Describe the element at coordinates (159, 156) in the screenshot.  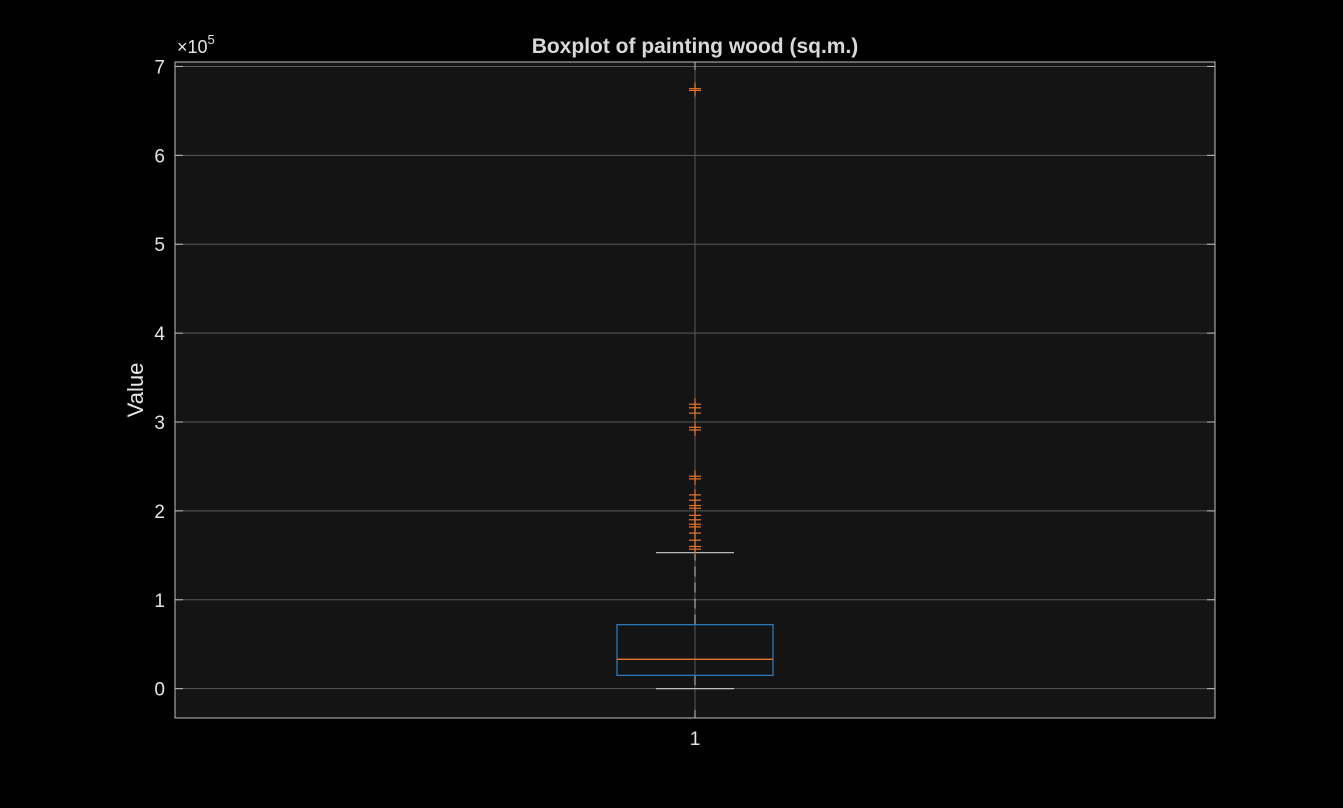
I see `y-tick-label: 6` at that location.